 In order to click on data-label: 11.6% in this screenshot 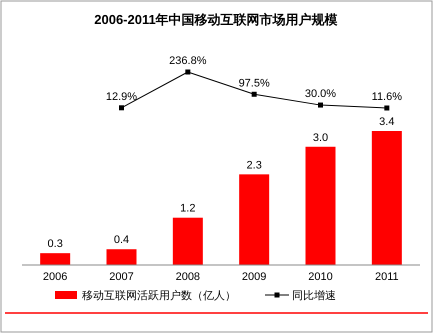, I will do `click(387, 97)`.